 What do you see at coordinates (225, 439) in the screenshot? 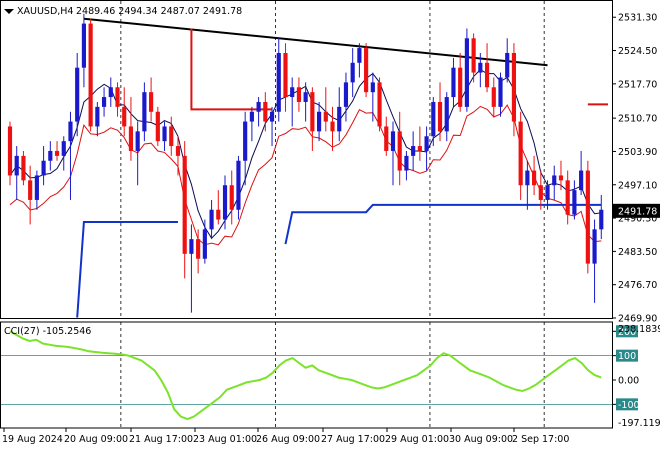
I see `x-tick-label: 23 Aug 01:00` at bounding box center [225, 439].